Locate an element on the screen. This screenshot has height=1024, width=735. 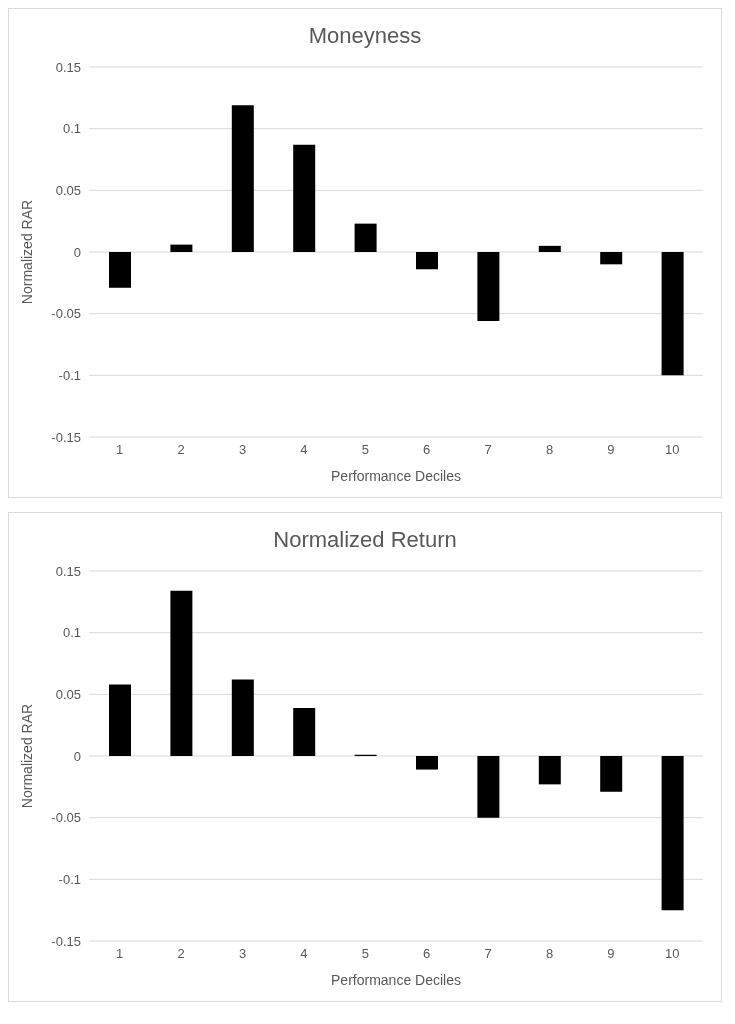
chart-title: Normalized Return is located at coordinates (365, 540).